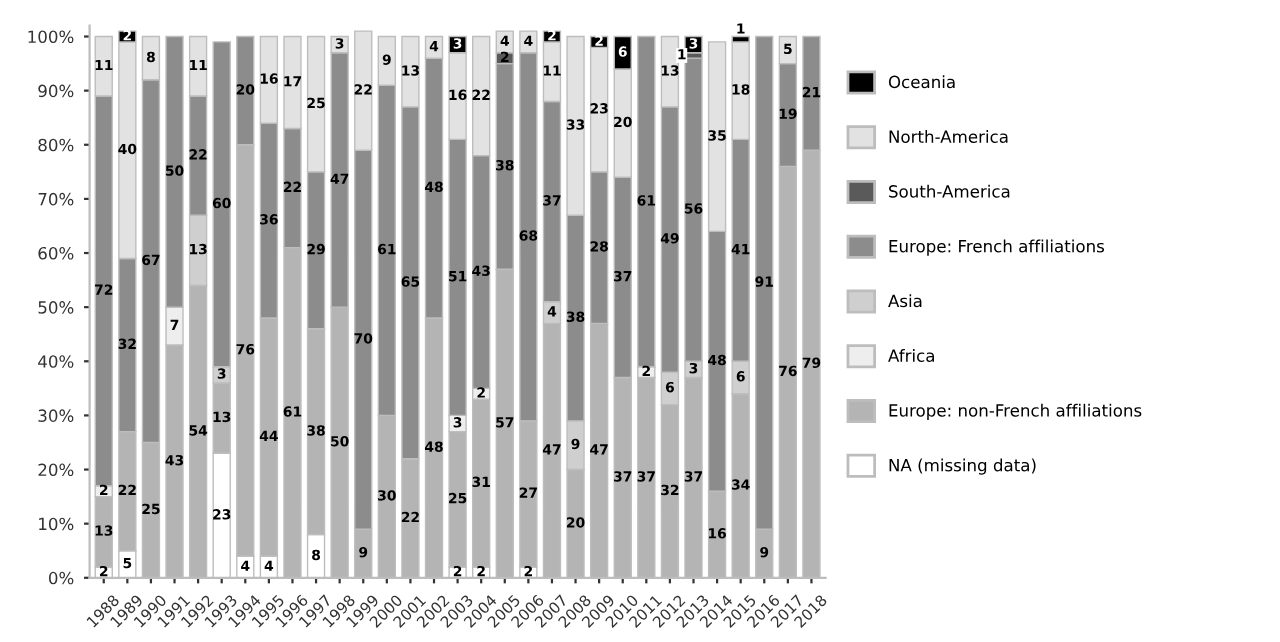 Image resolution: width=1280 pixels, height=642 pixels. What do you see at coordinates (948, 136) in the screenshot?
I see `legend-label: North-America` at bounding box center [948, 136].